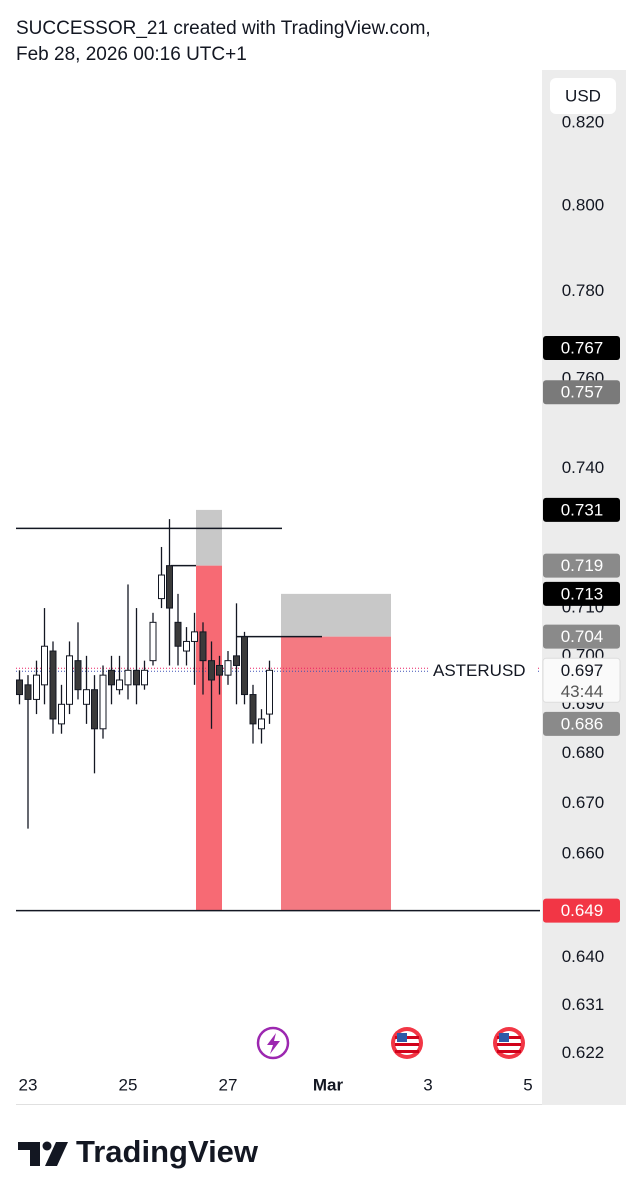 The height and width of the screenshot is (1200, 642). What do you see at coordinates (583, 802) in the screenshot?
I see `y-tick-label: 0.670` at bounding box center [583, 802].